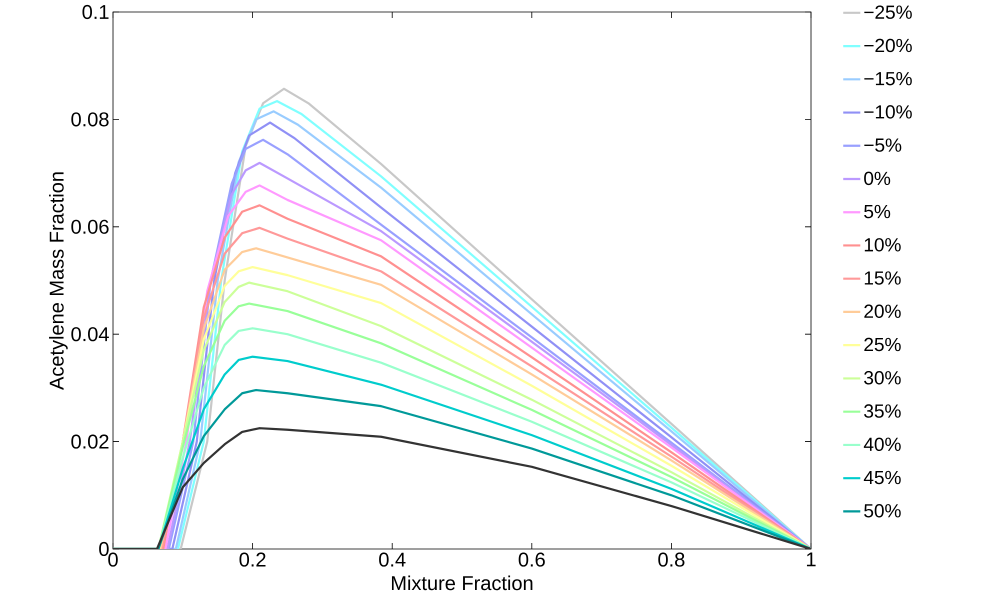 This screenshot has width=990, height=615. I want to click on legend-label: −10%, so click(888, 112).